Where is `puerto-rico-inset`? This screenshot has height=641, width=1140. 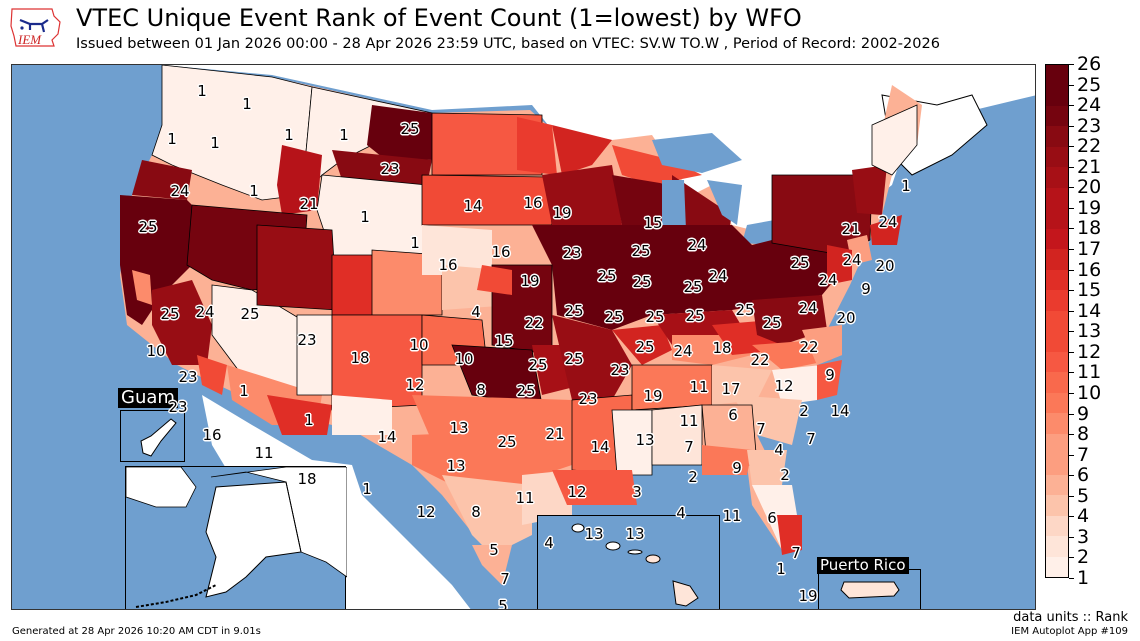
puerto-rico-inset is located at coordinates (869, 589).